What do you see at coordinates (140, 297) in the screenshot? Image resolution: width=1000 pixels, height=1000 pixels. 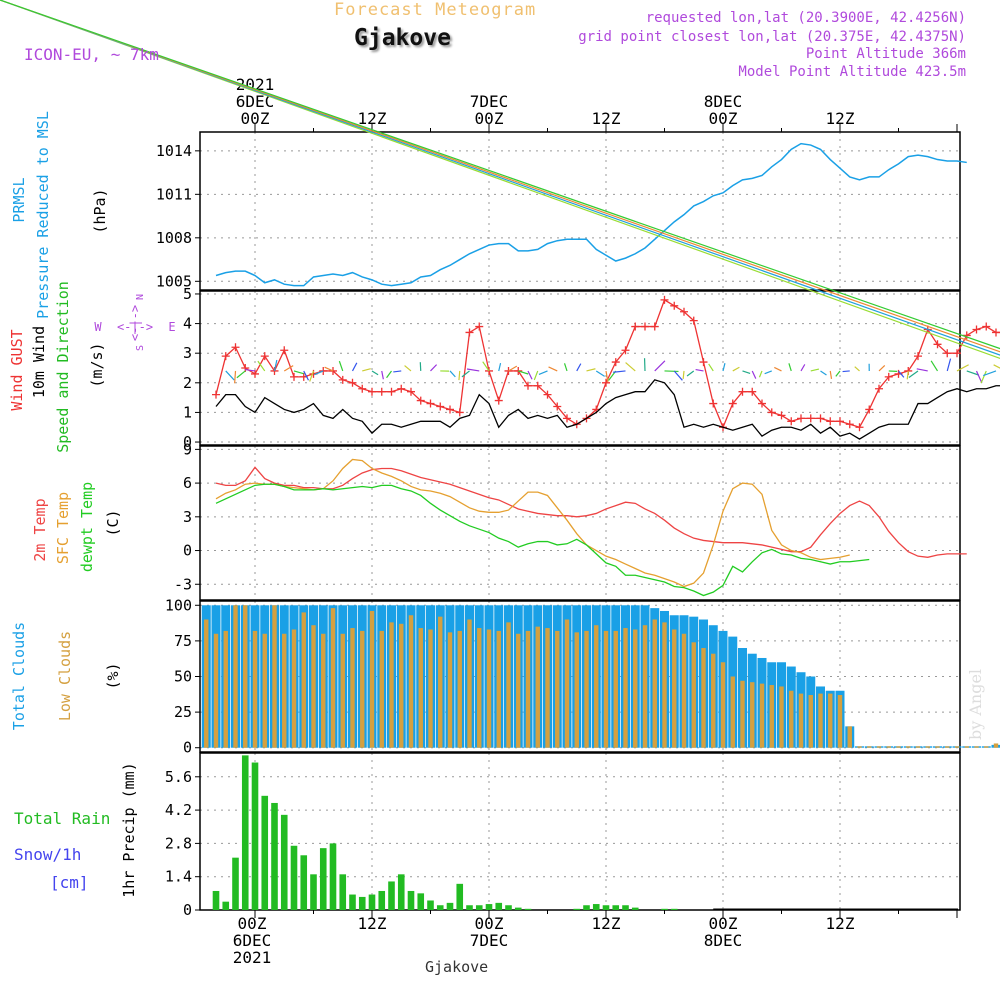 I see `compass-n: N` at bounding box center [140, 297].